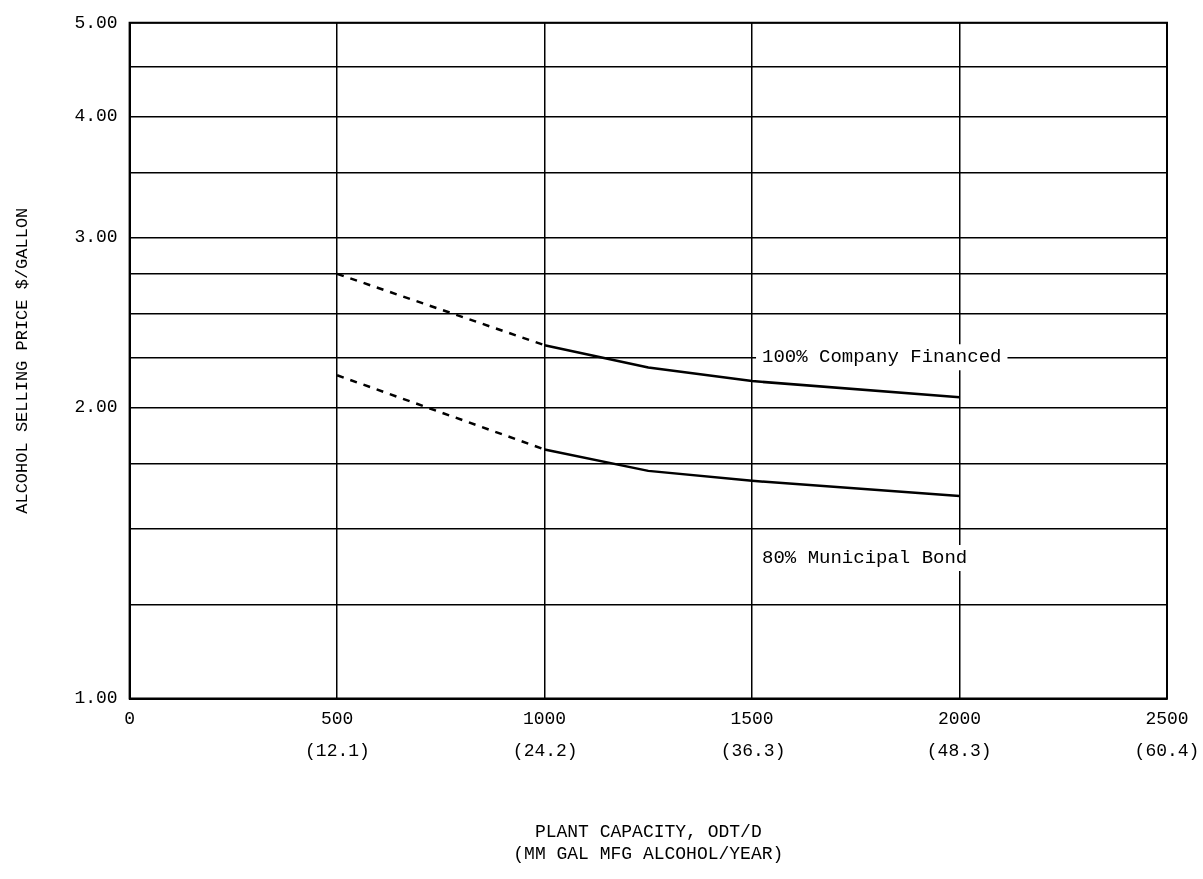 The height and width of the screenshot is (879, 1203). What do you see at coordinates (96, 116) in the screenshot?
I see `y-tick-label: 4.00` at bounding box center [96, 116].